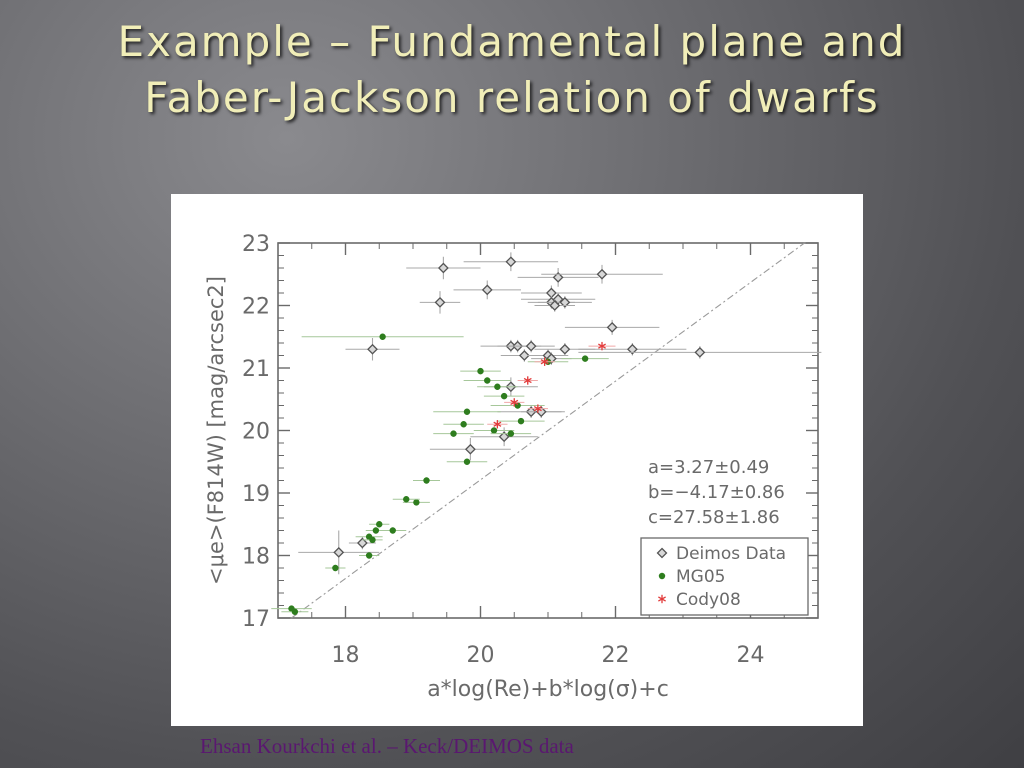  I want to click on legend-label-2: Cody08, so click(708, 600).